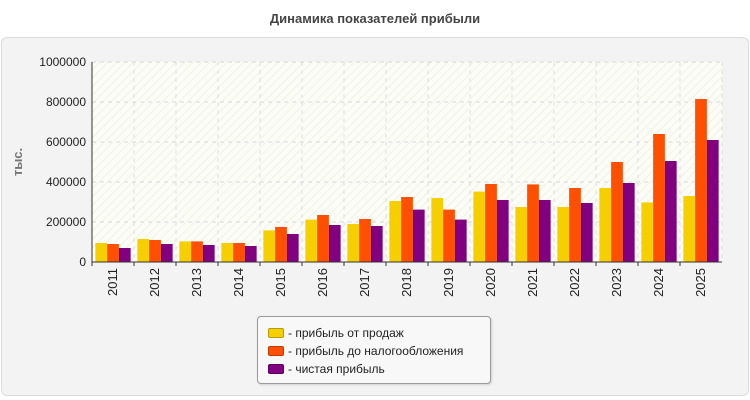 This screenshot has width=750, height=400. What do you see at coordinates (276, 351) in the screenshot?
I see `legend-swatch-pretax-profit` at bounding box center [276, 351].